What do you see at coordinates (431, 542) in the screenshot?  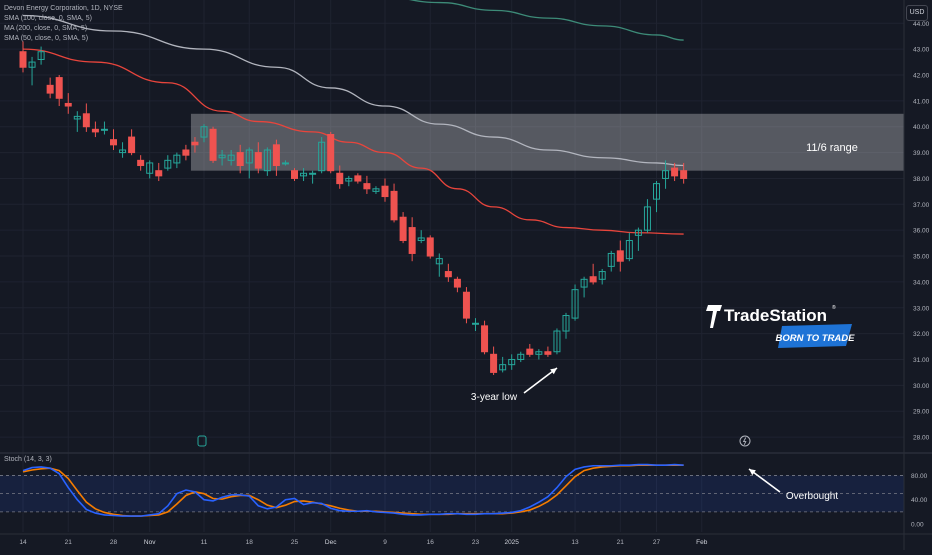 I see `time-tick-label: 16` at bounding box center [431, 542].